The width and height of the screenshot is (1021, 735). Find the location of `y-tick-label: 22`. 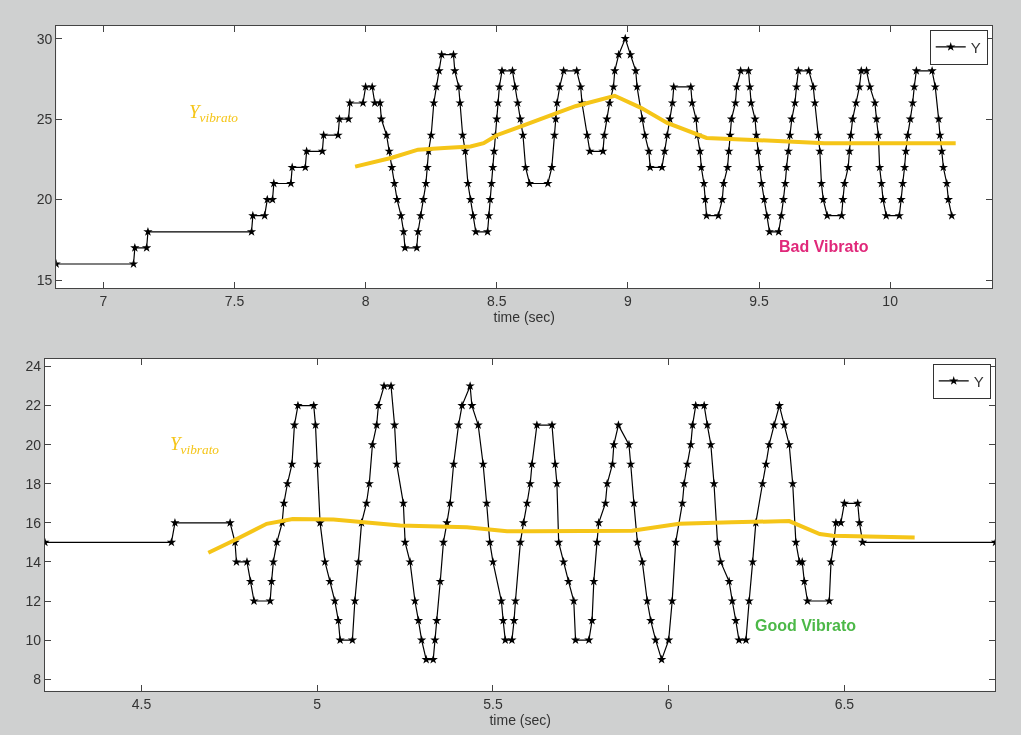

y-tick-label: 22 is located at coordinates (33, 405).